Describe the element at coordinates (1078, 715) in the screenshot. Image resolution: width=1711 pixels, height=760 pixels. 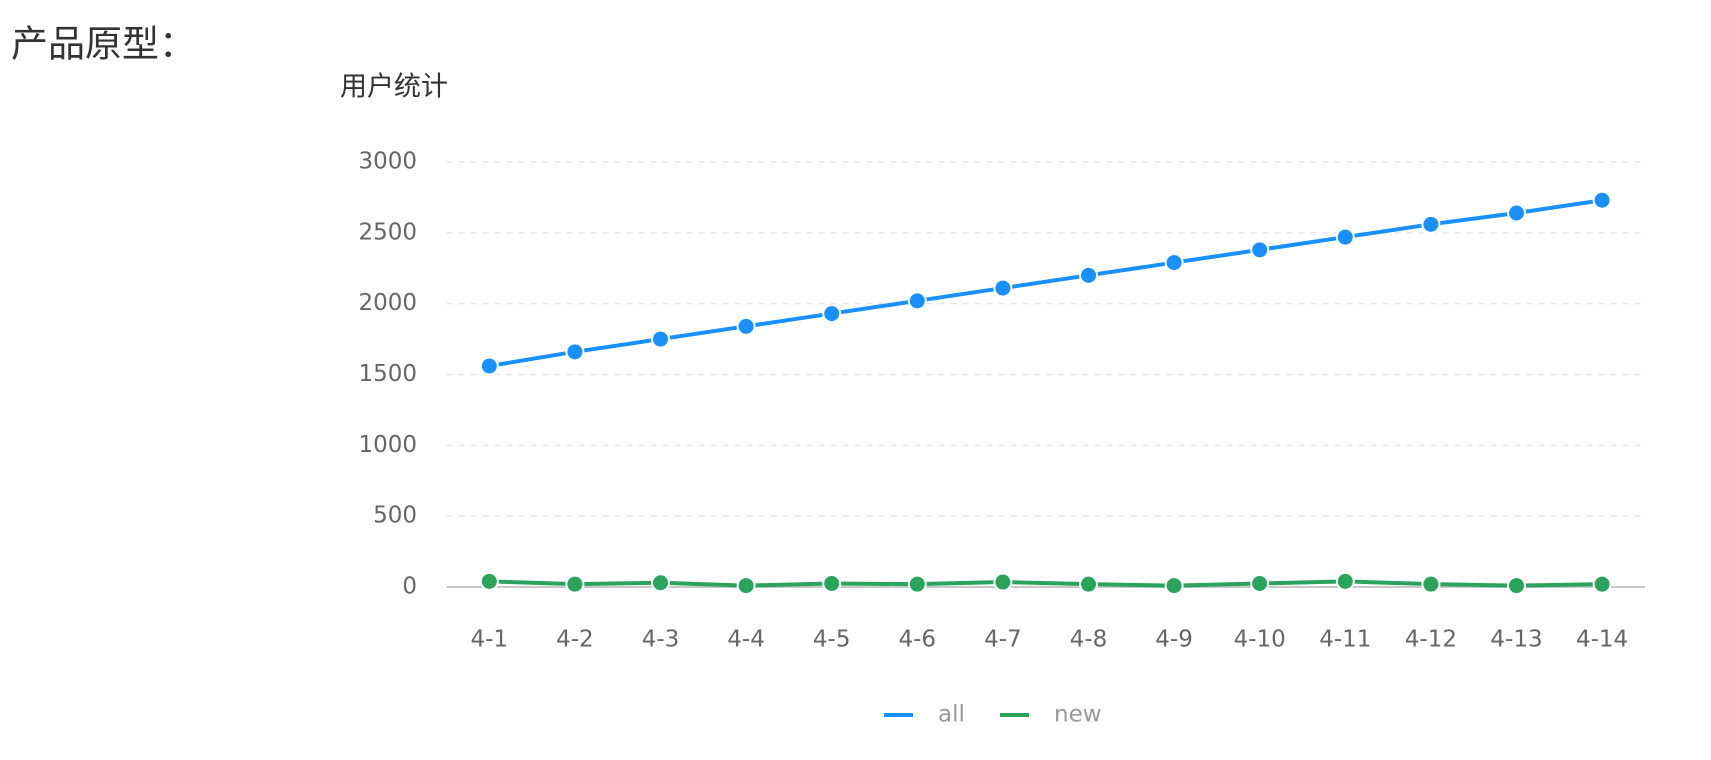
I see `legend-label: new` at that location.